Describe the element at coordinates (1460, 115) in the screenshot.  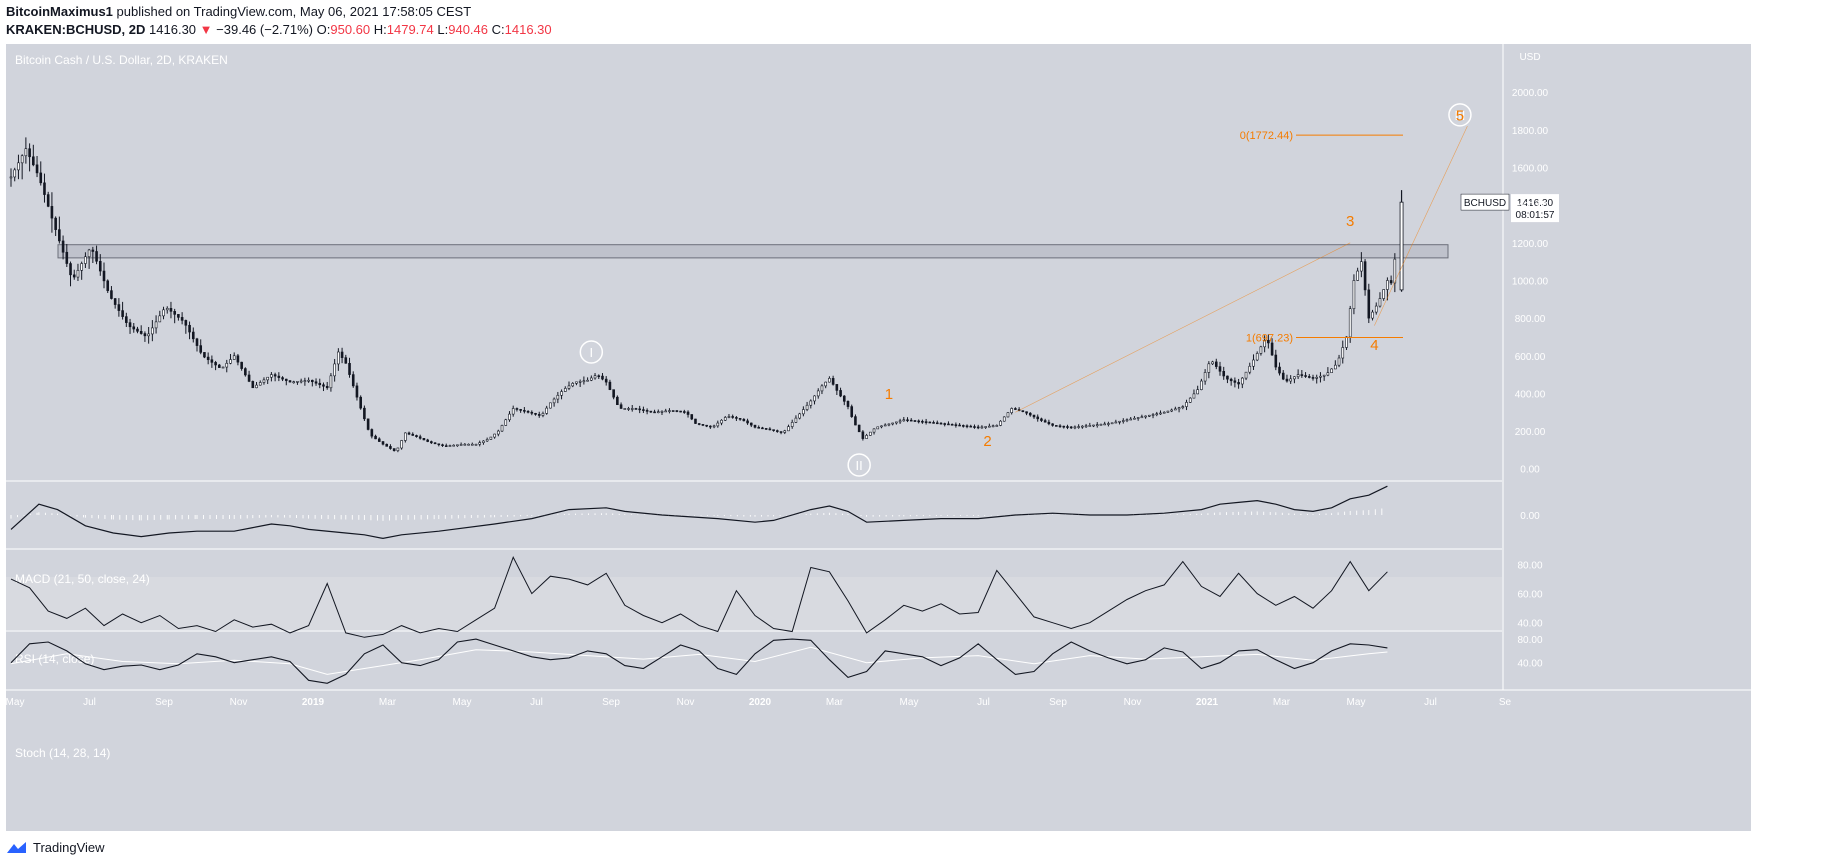
I see `wave-minor-label: 5` at that location.